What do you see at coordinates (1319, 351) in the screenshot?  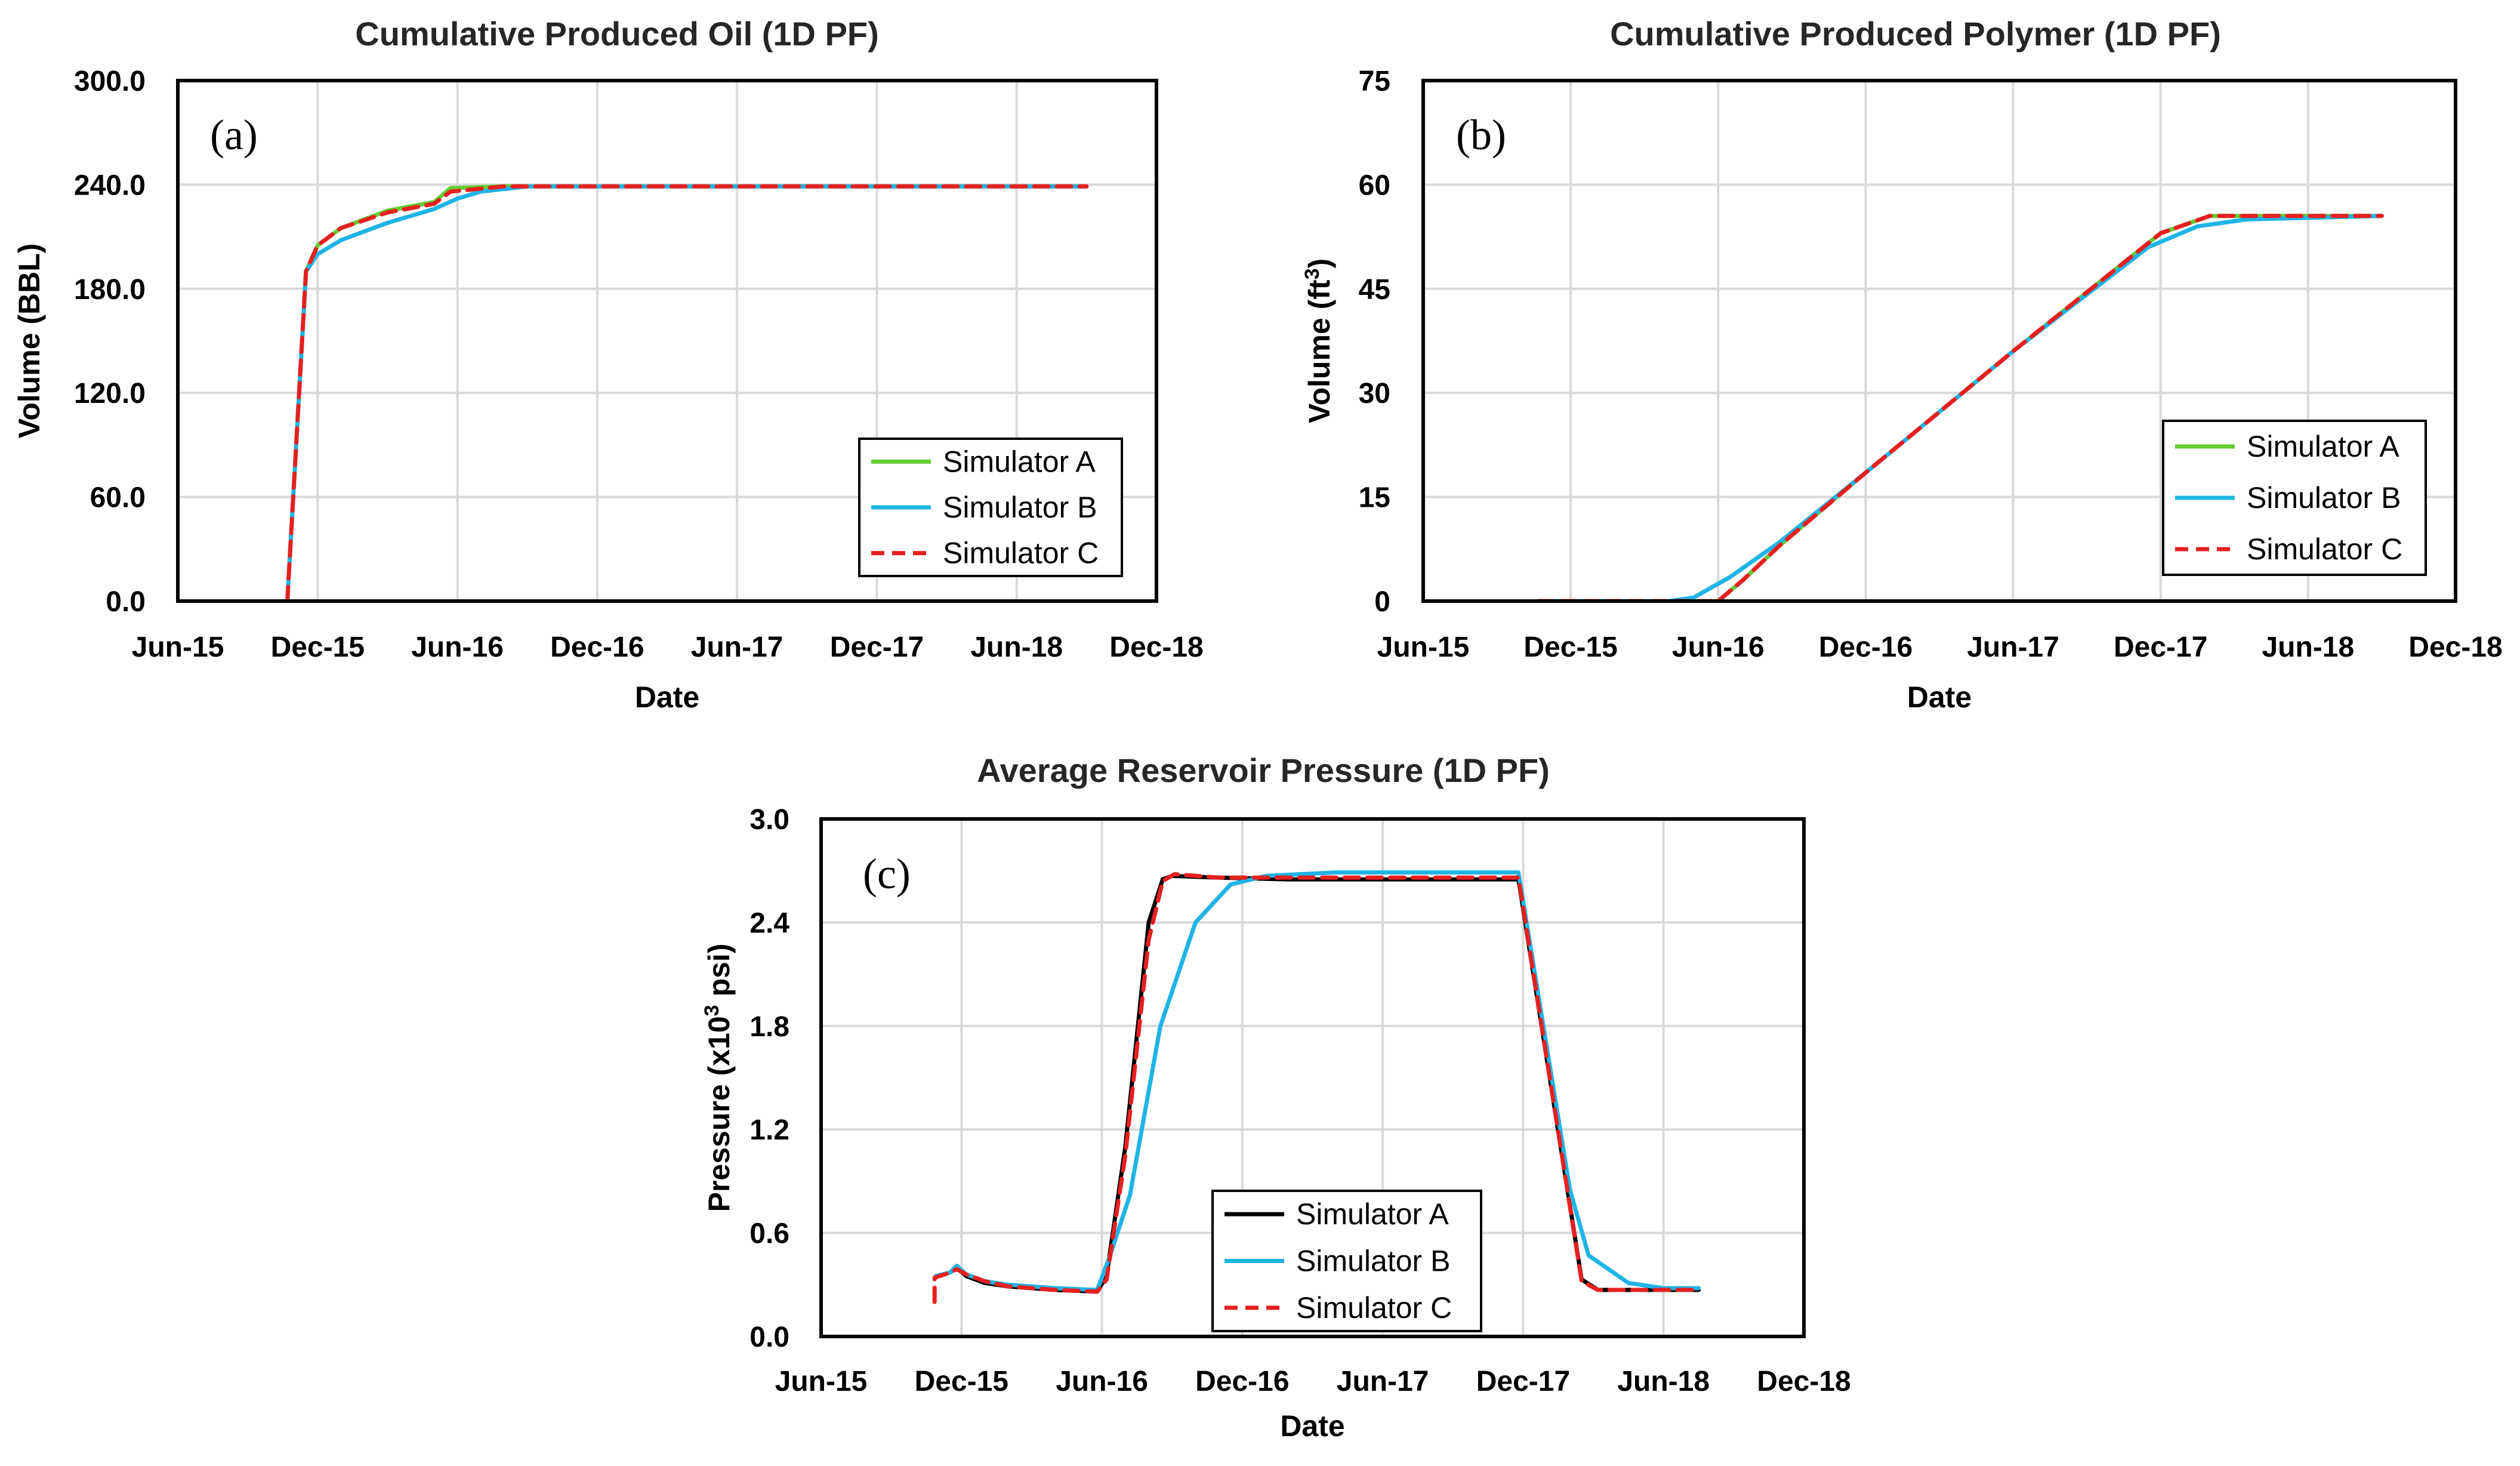 I see `y-axis-label-text: Volume (ft` at bounding box center [1319, 351].